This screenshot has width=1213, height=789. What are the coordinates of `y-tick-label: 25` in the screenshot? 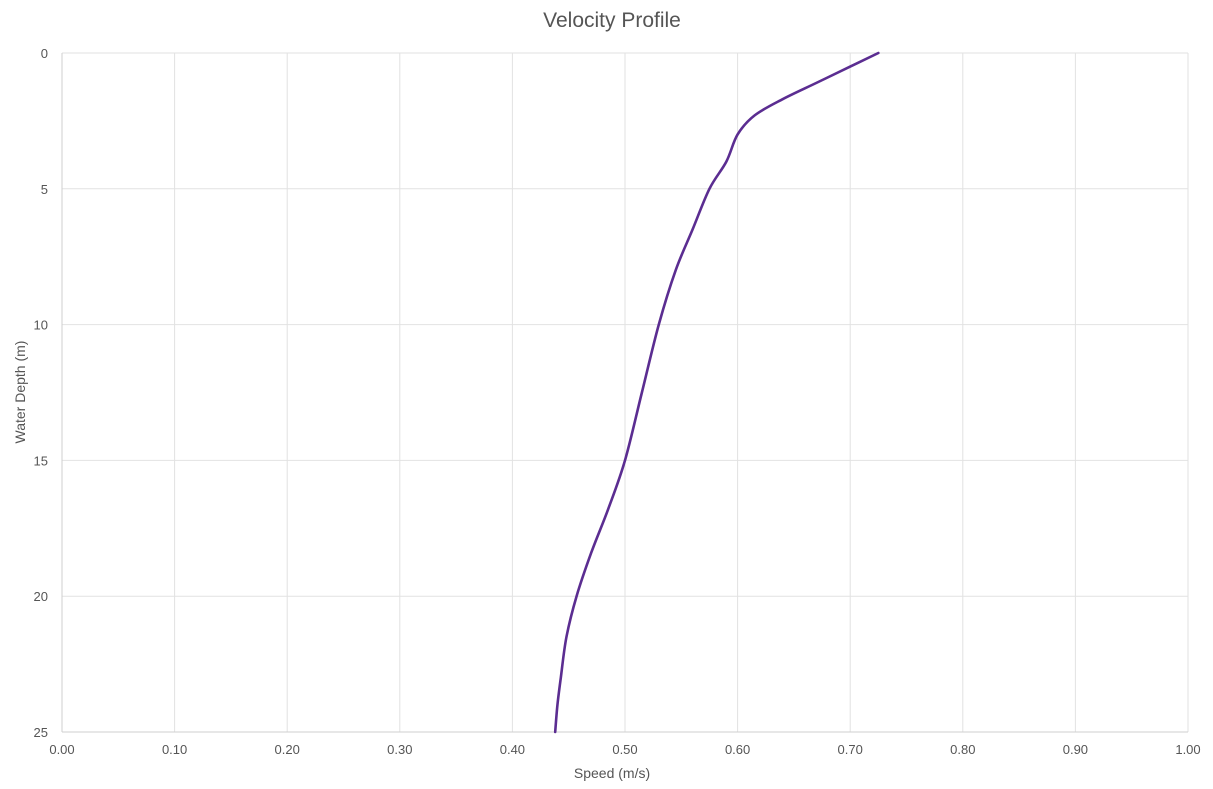 It's located at (41, 732).